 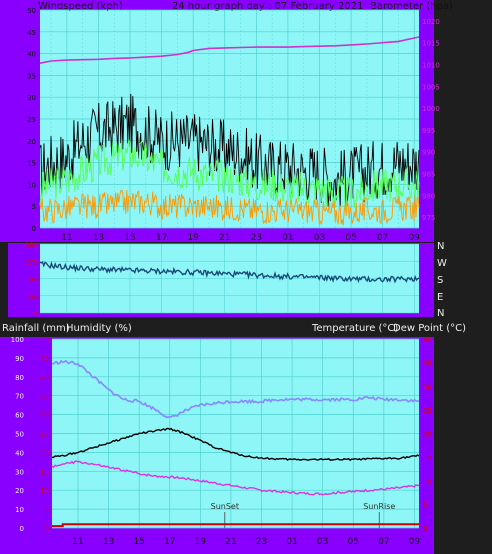 I want to click on top-x-tick-label: 15, so click(x=129, y=238).